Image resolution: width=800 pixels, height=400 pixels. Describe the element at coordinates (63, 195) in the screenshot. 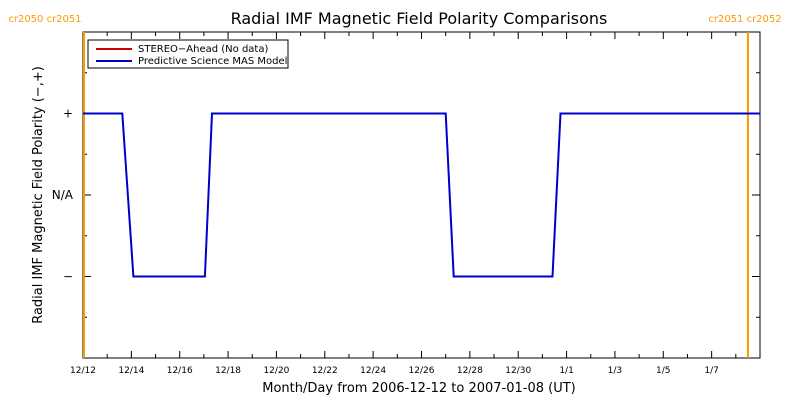

I see `y-tick-label: N/A` at that location.